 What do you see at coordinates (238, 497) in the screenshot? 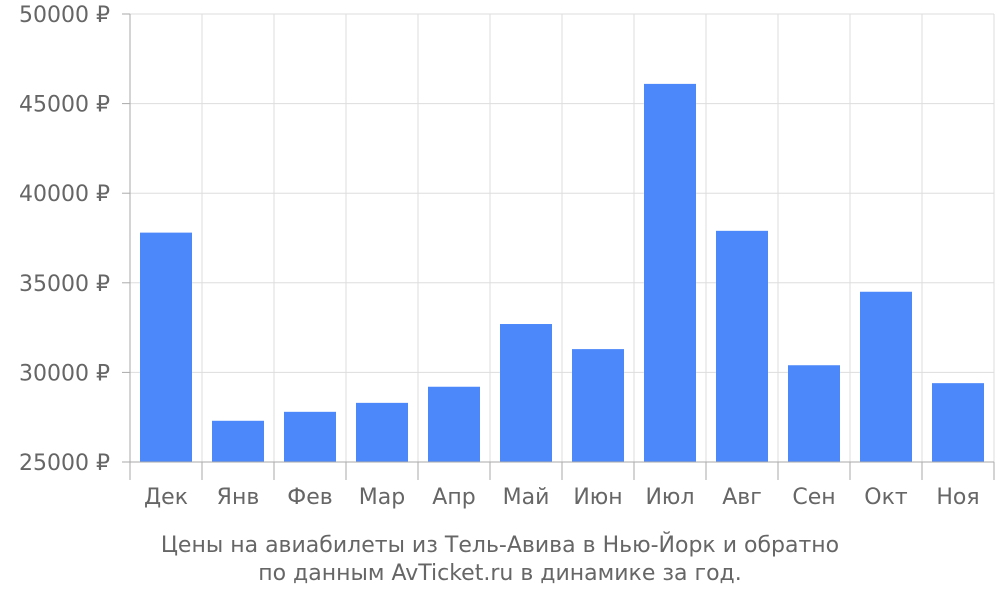
I see `x-tick-label: Янв` at bounding box center [238, 497].